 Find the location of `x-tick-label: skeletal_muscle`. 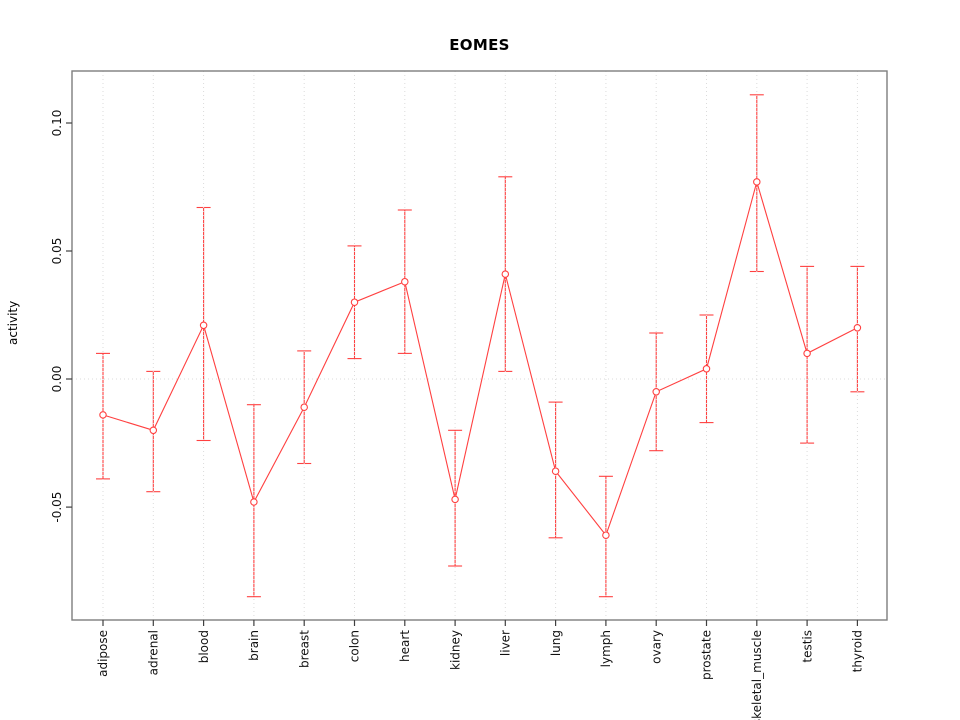

x-tick-label: skeletal_muscle is located at coordinates (757, 675).